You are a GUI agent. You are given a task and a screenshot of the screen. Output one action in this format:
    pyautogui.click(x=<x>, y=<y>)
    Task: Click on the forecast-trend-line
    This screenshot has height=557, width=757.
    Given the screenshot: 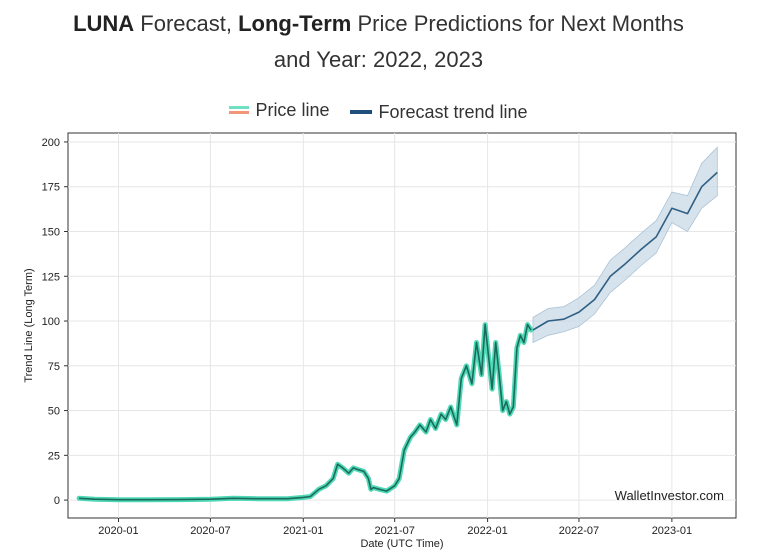 What is the action you would take?
    pyautogui.click(x=625, y=251)
    